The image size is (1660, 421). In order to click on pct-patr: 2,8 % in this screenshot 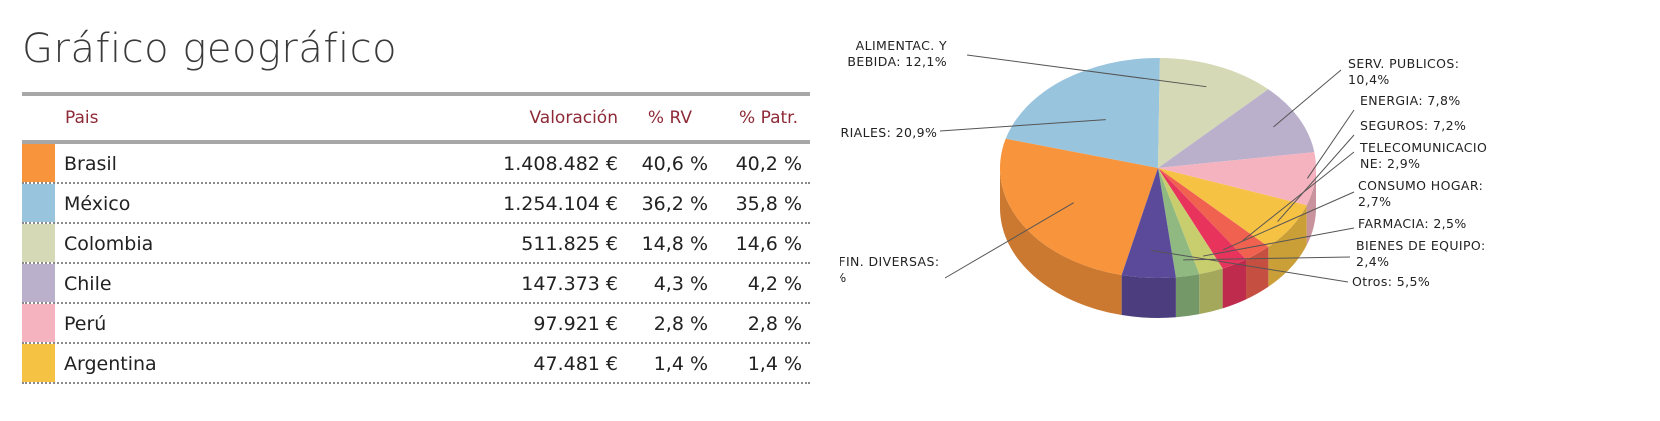, I will do `click(774, 324)`.